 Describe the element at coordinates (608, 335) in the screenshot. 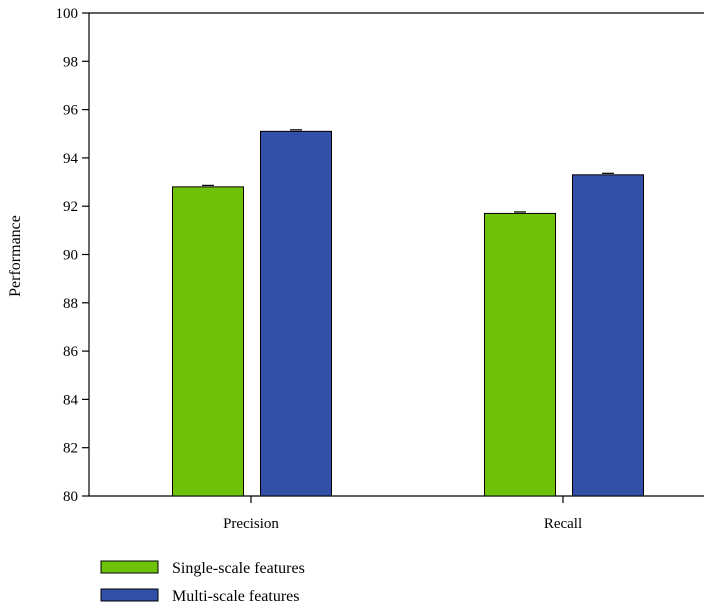

I see `bar-recall-multi-scale` at that location.